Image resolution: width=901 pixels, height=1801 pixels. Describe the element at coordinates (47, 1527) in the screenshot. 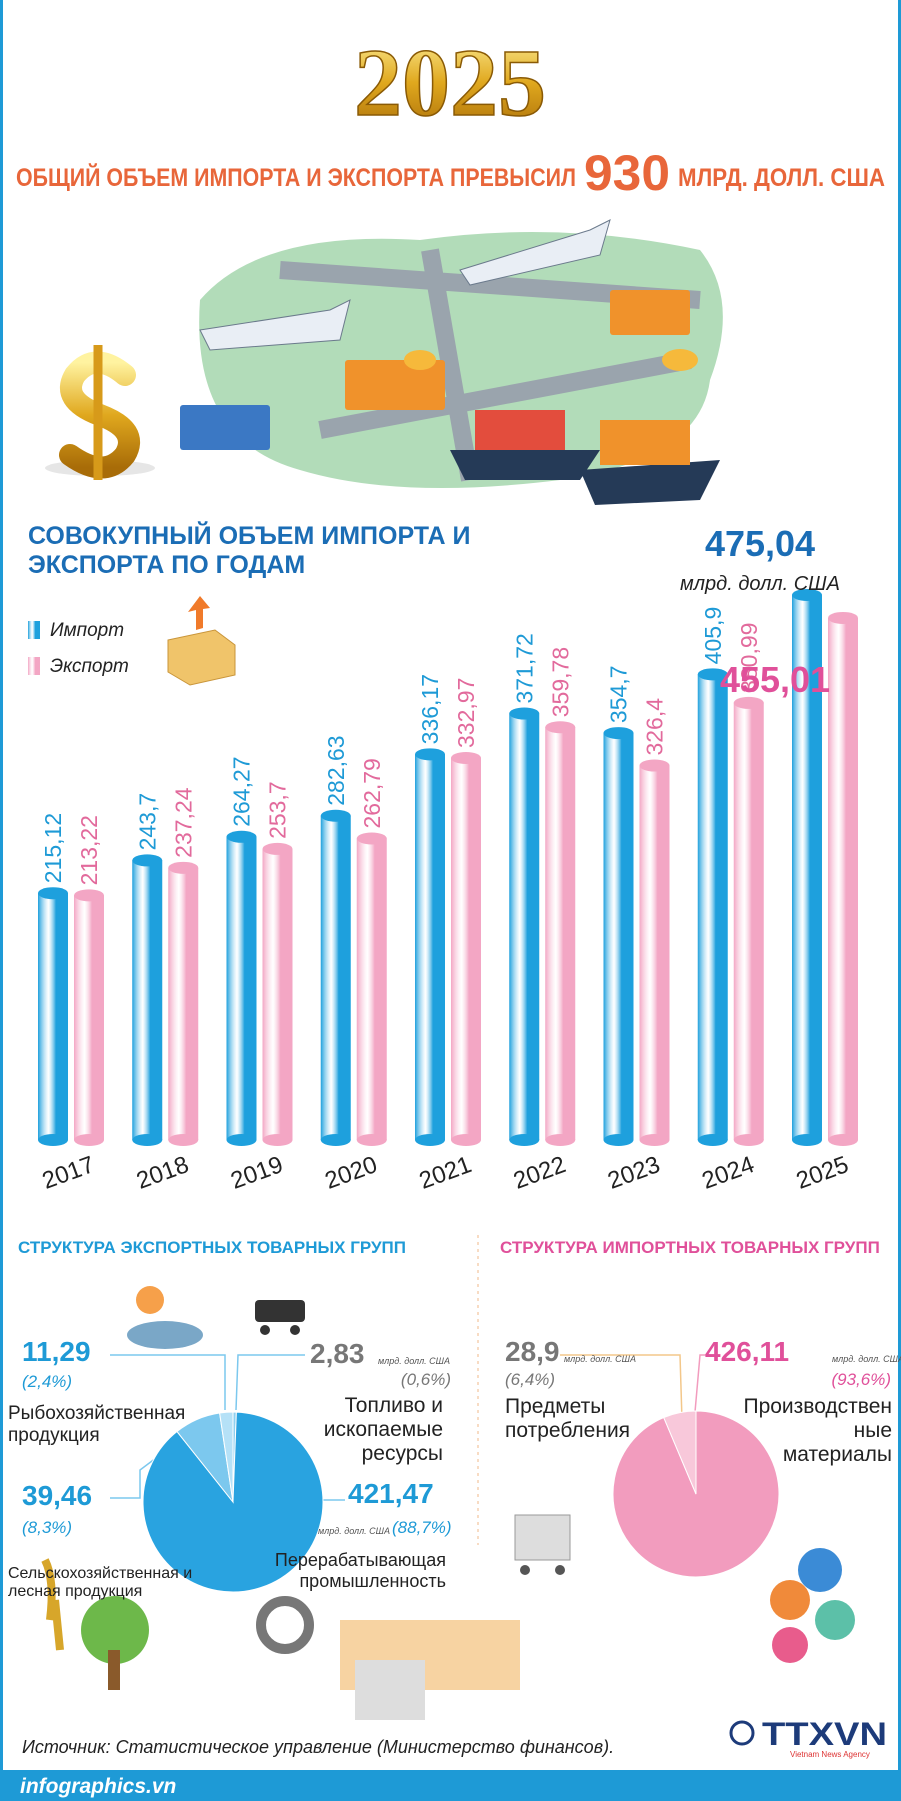

I see `slice-percent: (8,3%)` at that location.